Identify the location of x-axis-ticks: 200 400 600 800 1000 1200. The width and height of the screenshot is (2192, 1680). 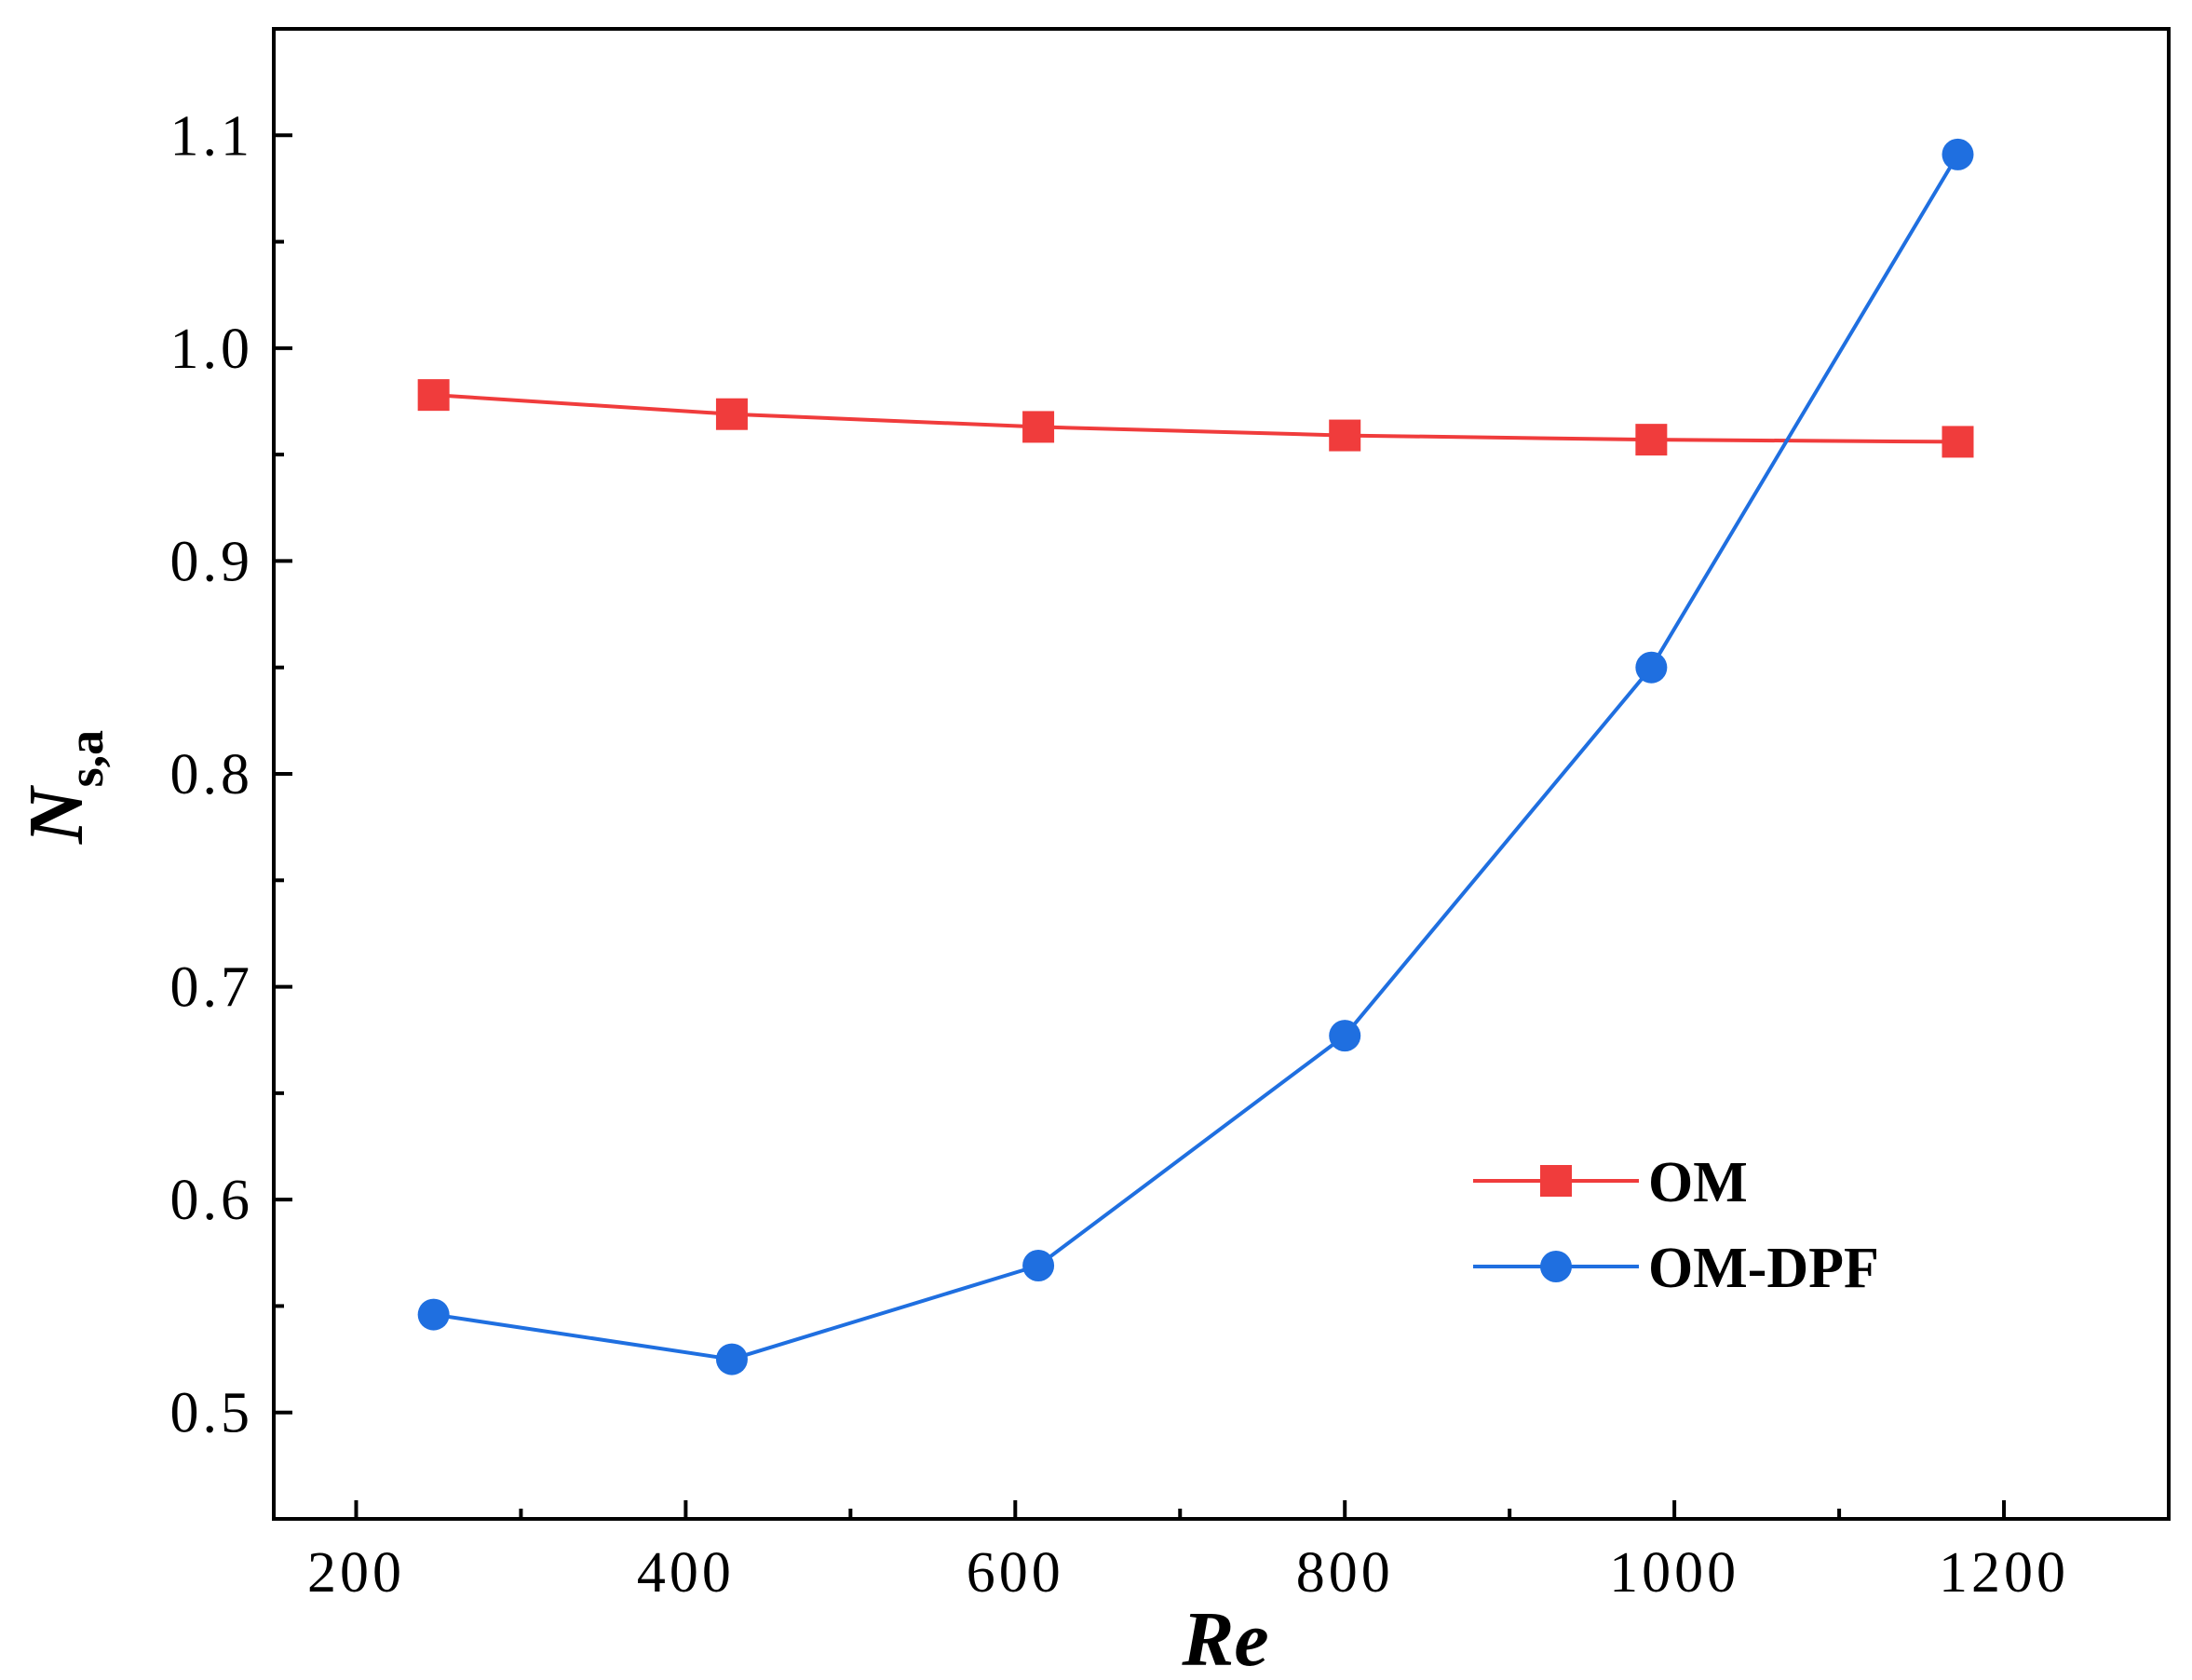
(1188, 1552).